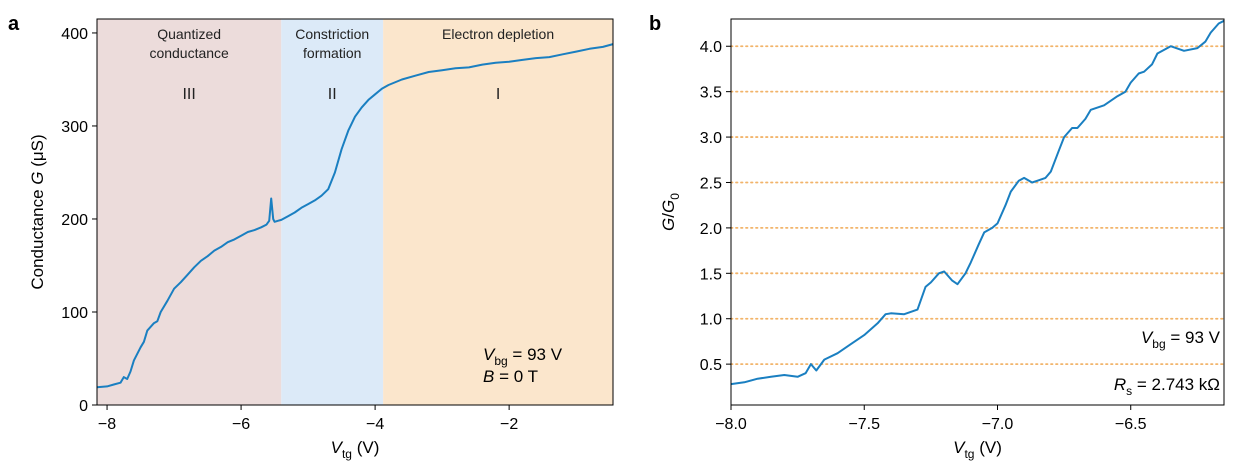 The image size is (1233, 472). What do you see at coordinates (498, 94) in the screenshot?
I see `region-roman-label: I` at bounding box center [498, 94].